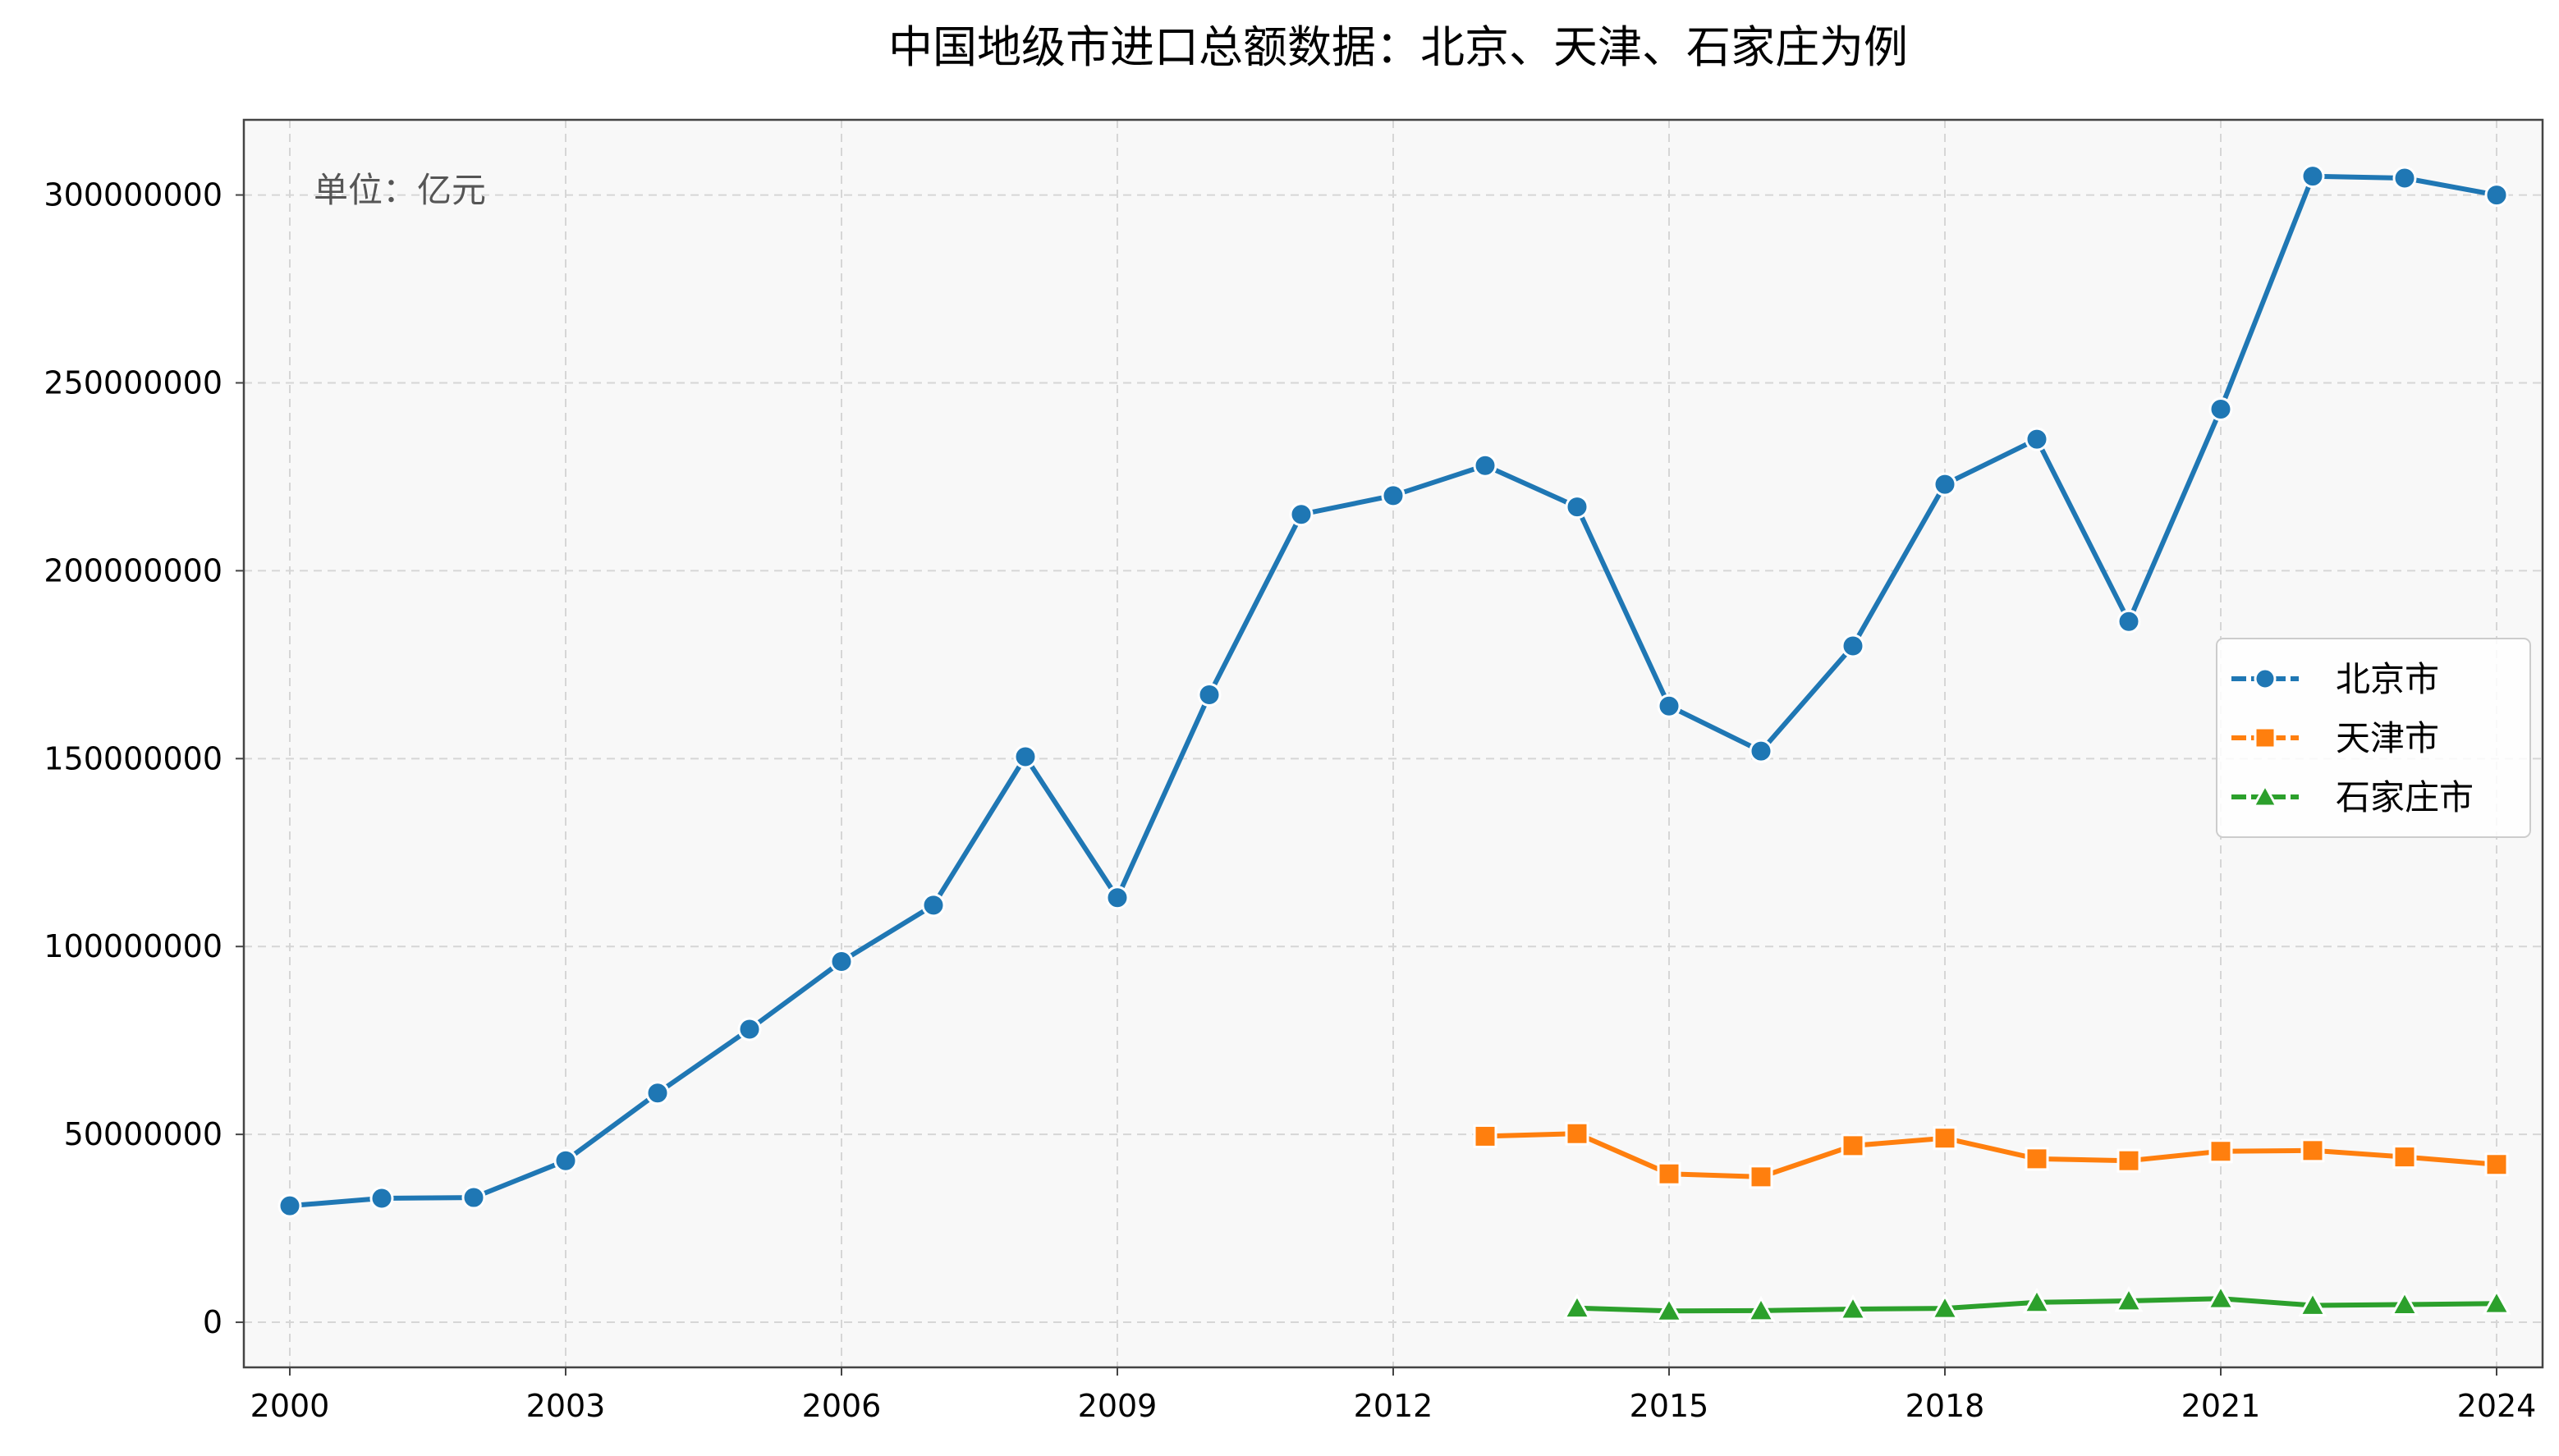  What do you see at coordinates (842, 1406) in the screenshot?
I see `x-tick-label: 2006` at bounding box center [842, 1406].